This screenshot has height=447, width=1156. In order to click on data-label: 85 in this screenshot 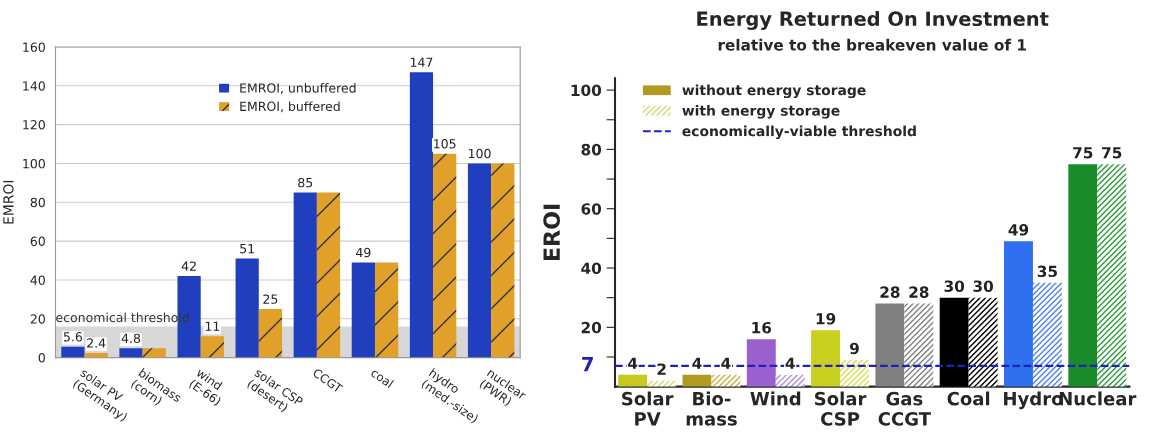, I will do `click(305, 182)`.